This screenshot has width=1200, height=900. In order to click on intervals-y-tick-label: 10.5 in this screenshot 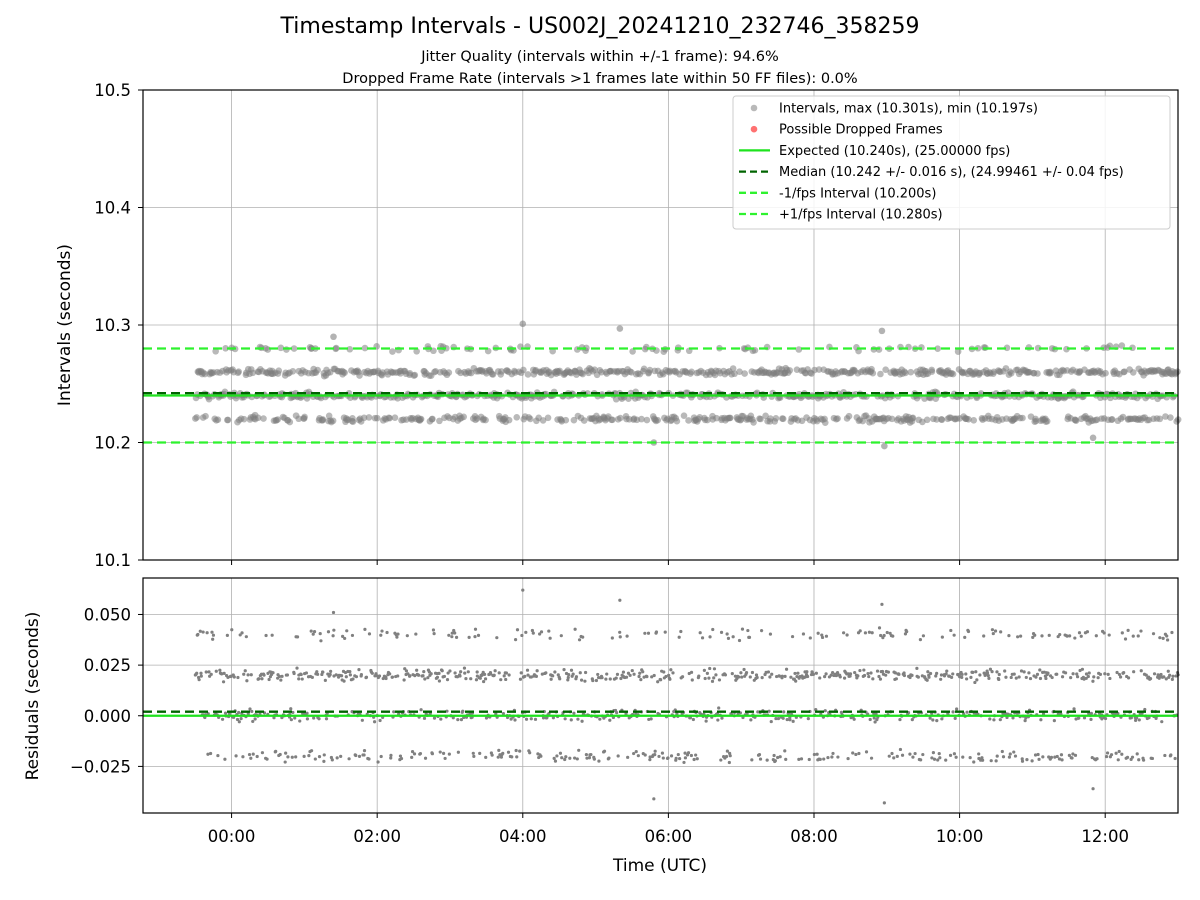, I will do `click(112, 90)`.